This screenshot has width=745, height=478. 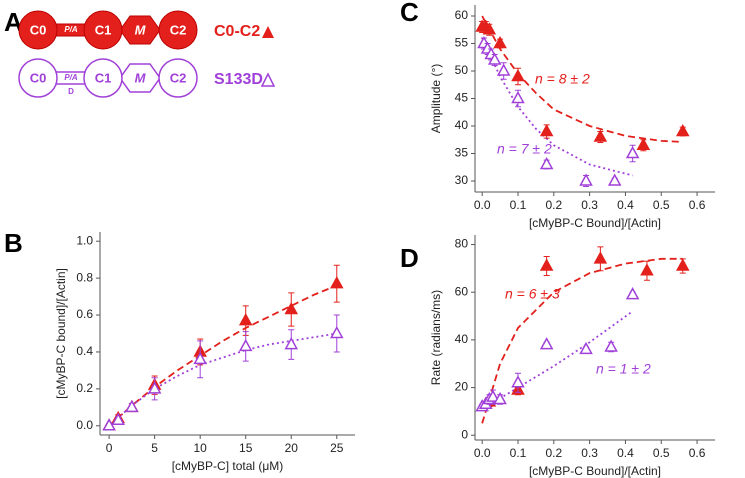 What do you see at coordinates (462, 244) in the screenshot?
I see `y-tick-label: 80` at bounding box center [462, 244].